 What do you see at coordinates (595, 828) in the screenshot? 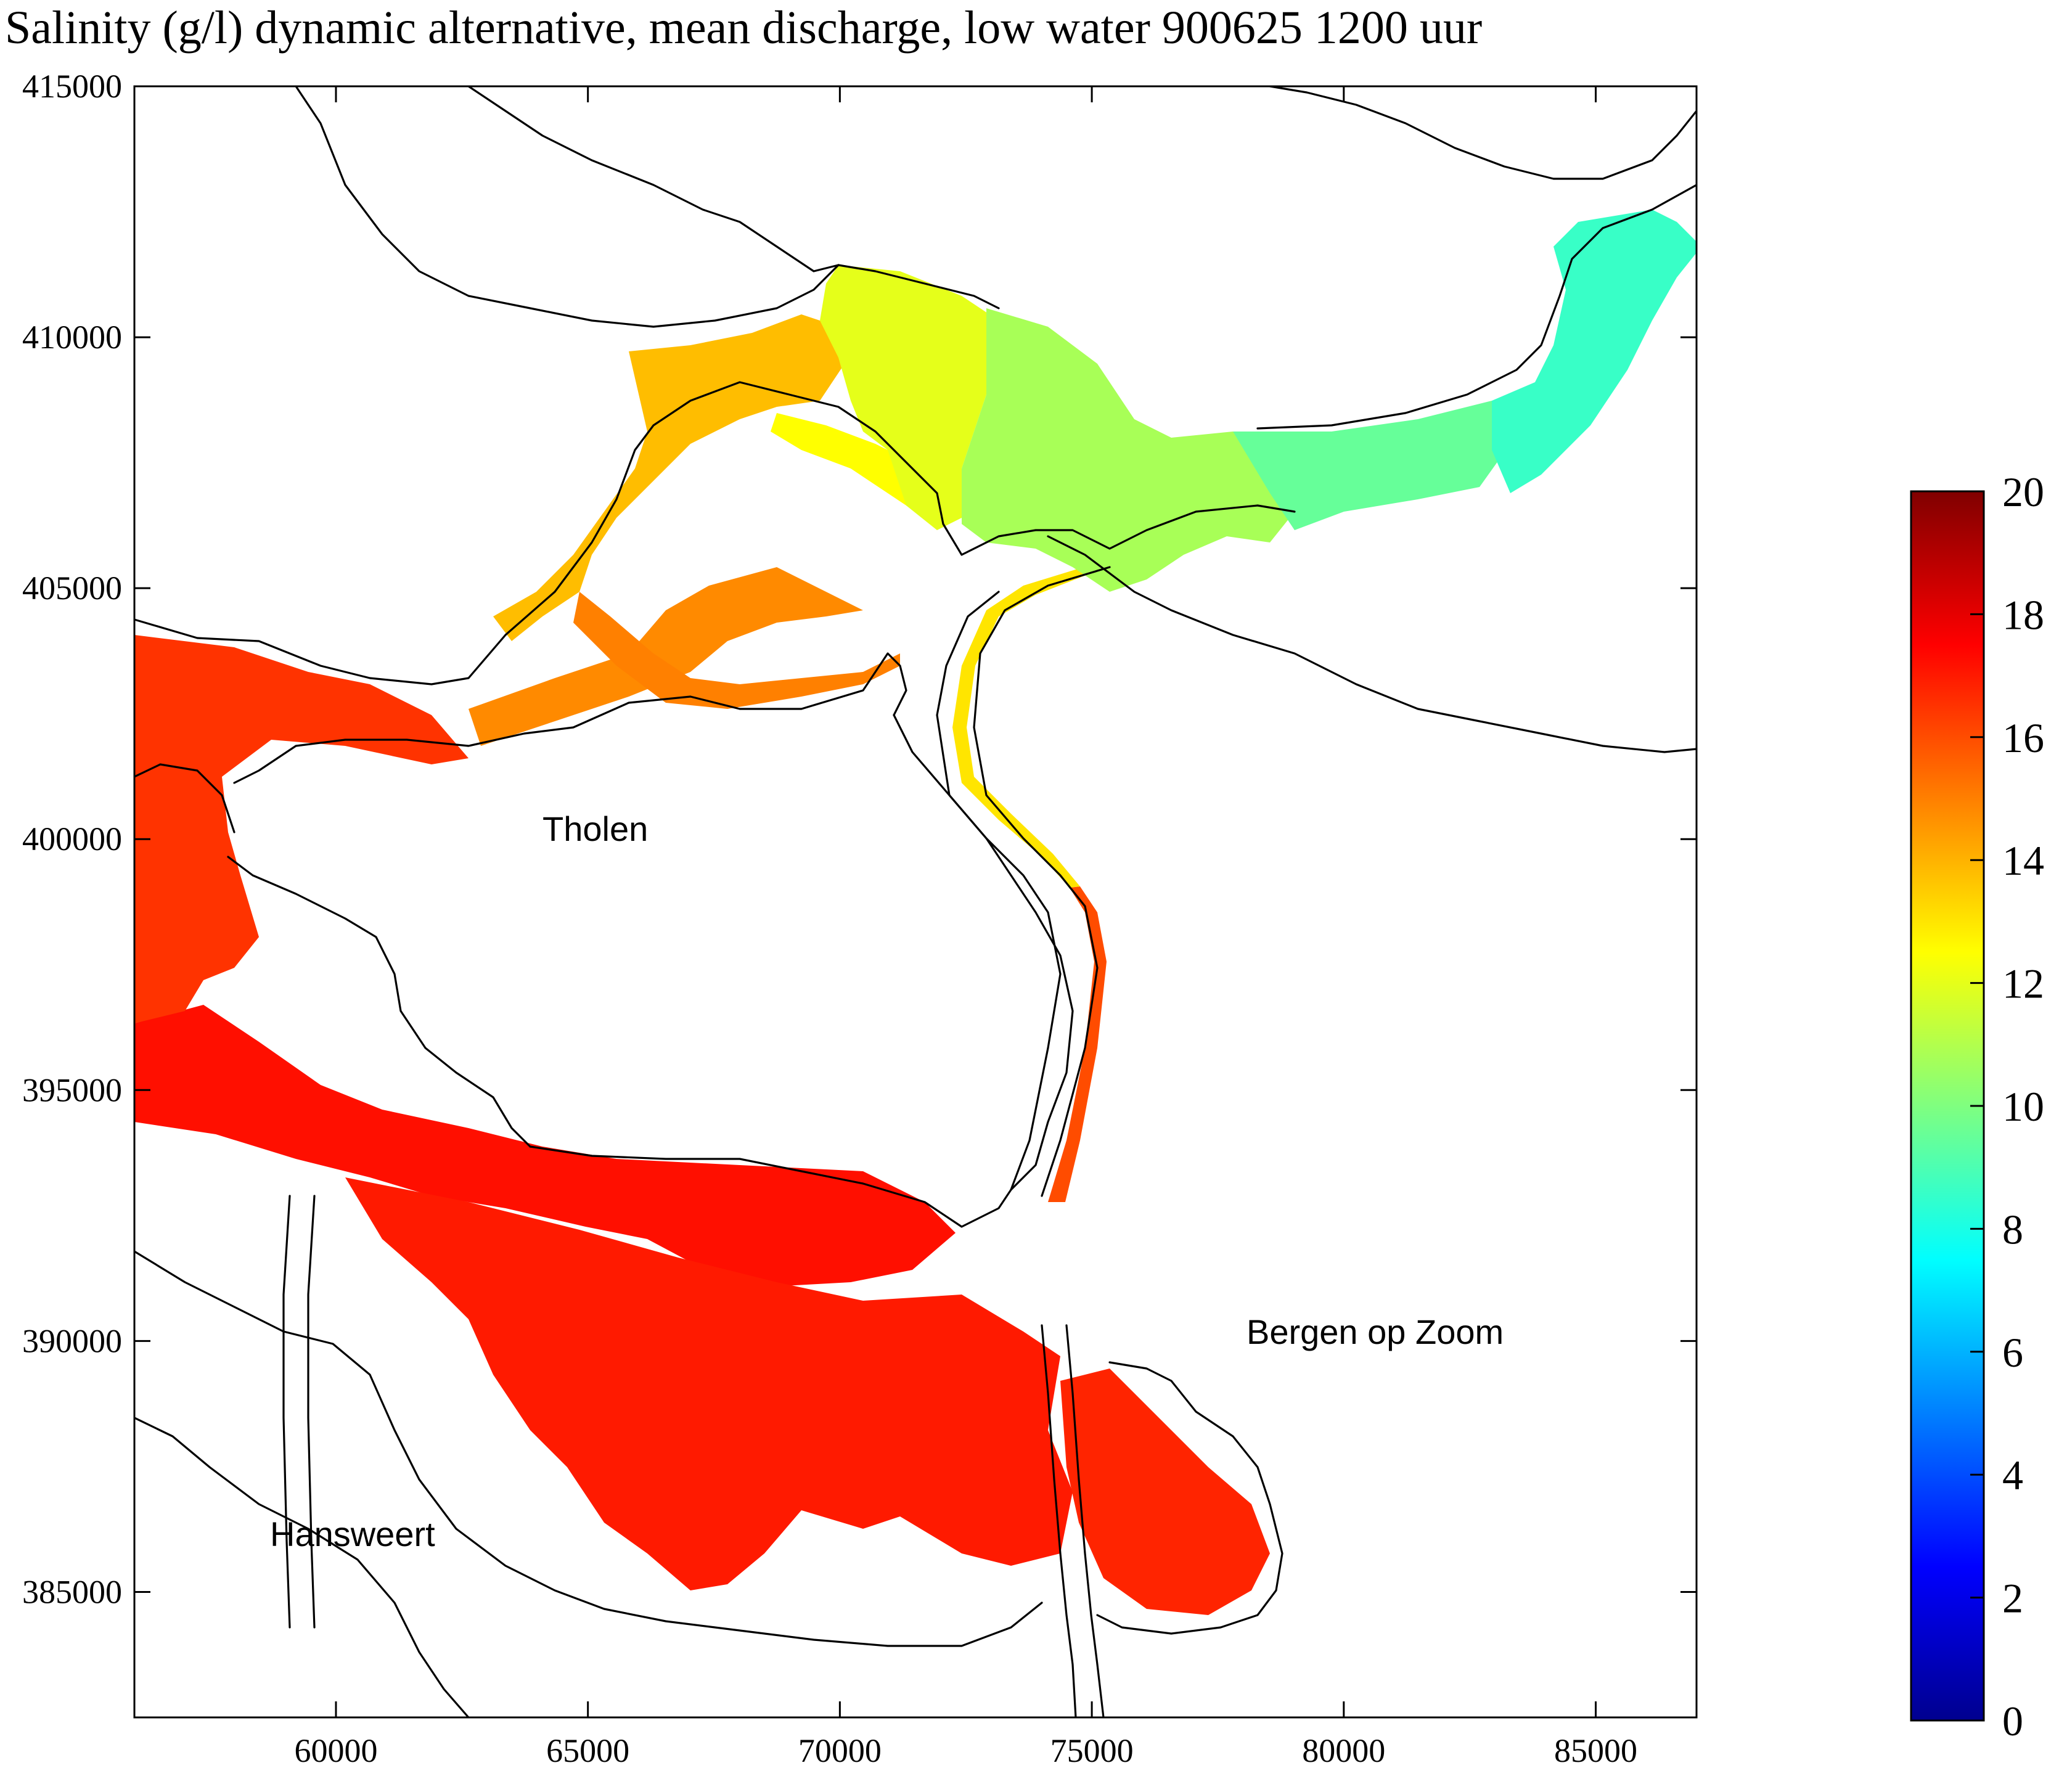
I see `place-label-tholen: Tholen` at bounding box center [595, 828].